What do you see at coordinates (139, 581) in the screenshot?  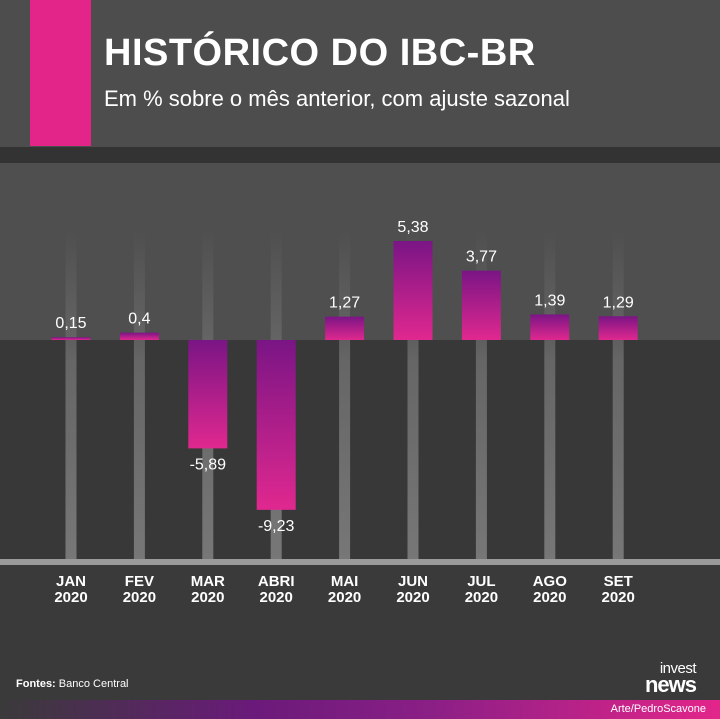 I see `x-tick-label: FEV` at bounding box center [139, 581].